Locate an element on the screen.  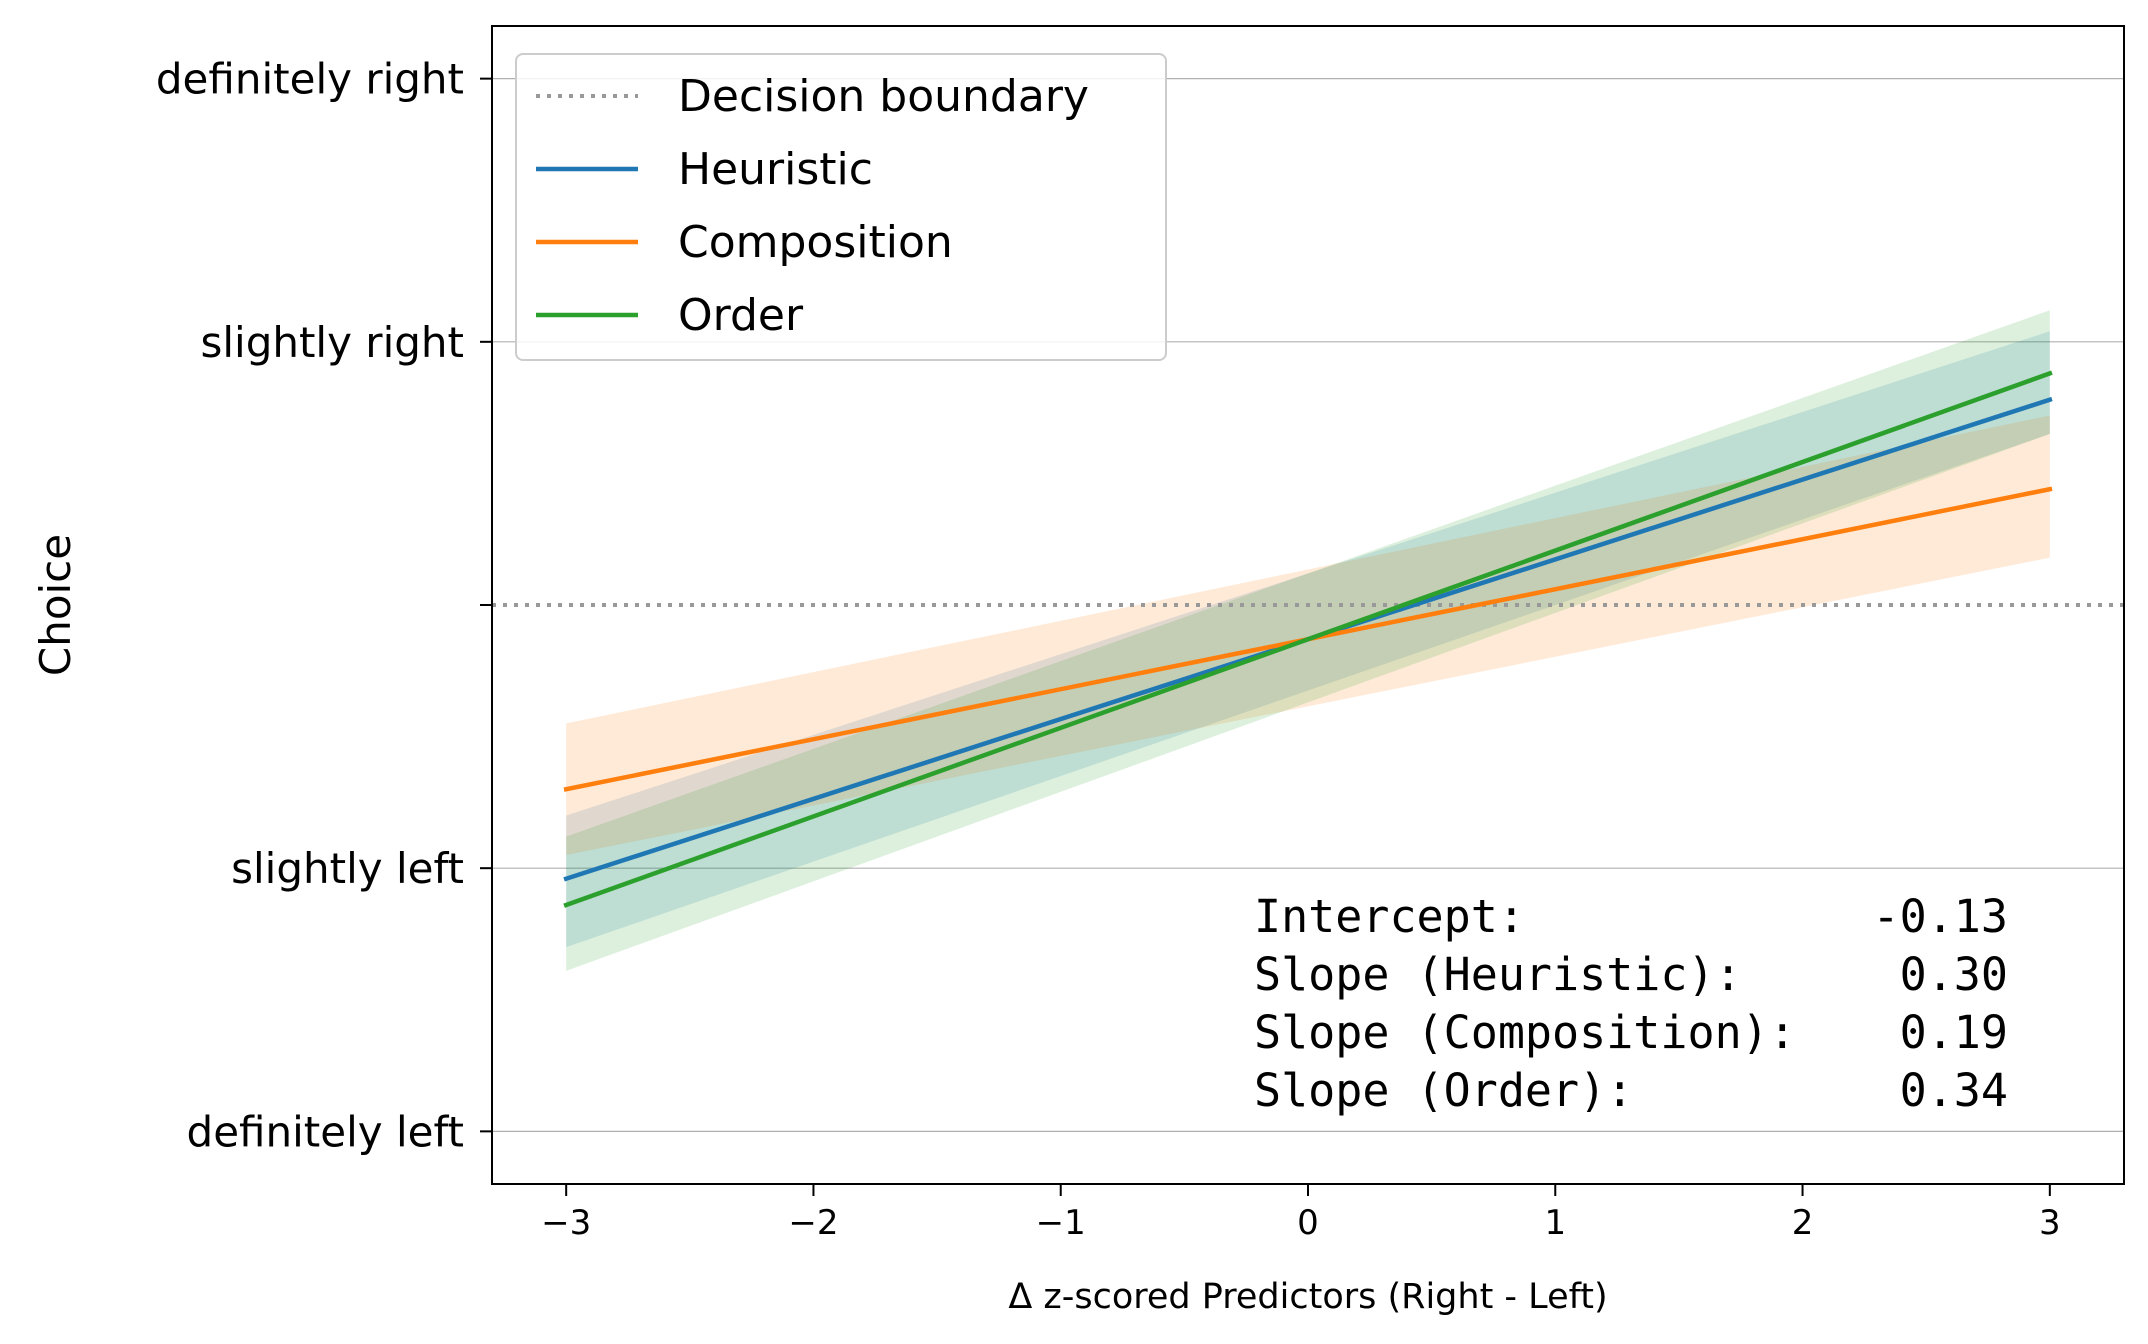
x-axis-label: Δ z-scored Predictors (Right - Left) is located at coordinates (1307, 1297).